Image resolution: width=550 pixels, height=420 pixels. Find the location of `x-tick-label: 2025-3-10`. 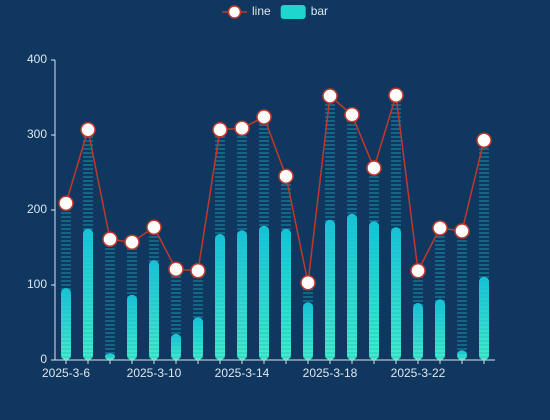

x-tick-label: 2025-3-10 is located at coordinates (154, 373).